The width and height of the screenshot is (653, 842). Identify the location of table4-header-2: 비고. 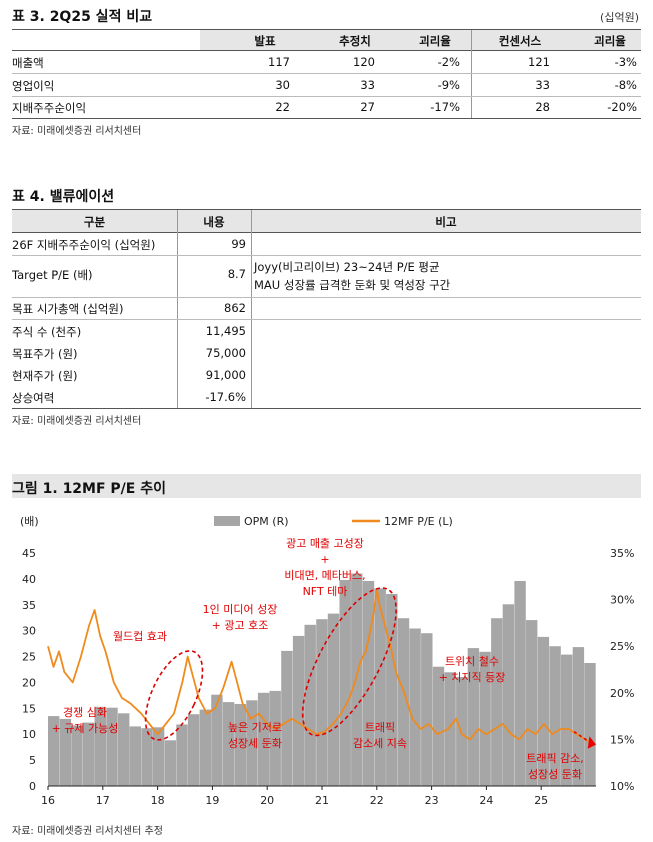
(446, 222).